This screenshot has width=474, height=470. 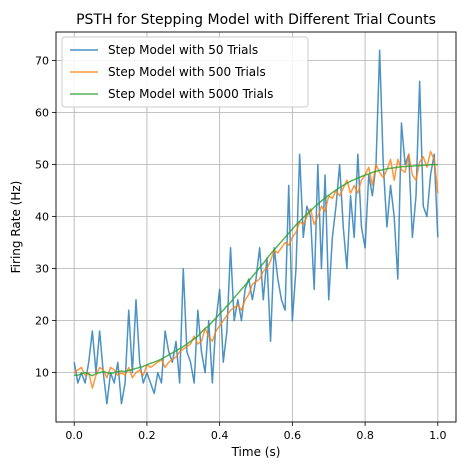 What do you see at coordinates (220, 435) in the screenshot?
I see `x-tick-label: 0.4` at bounding box center [220, 435].